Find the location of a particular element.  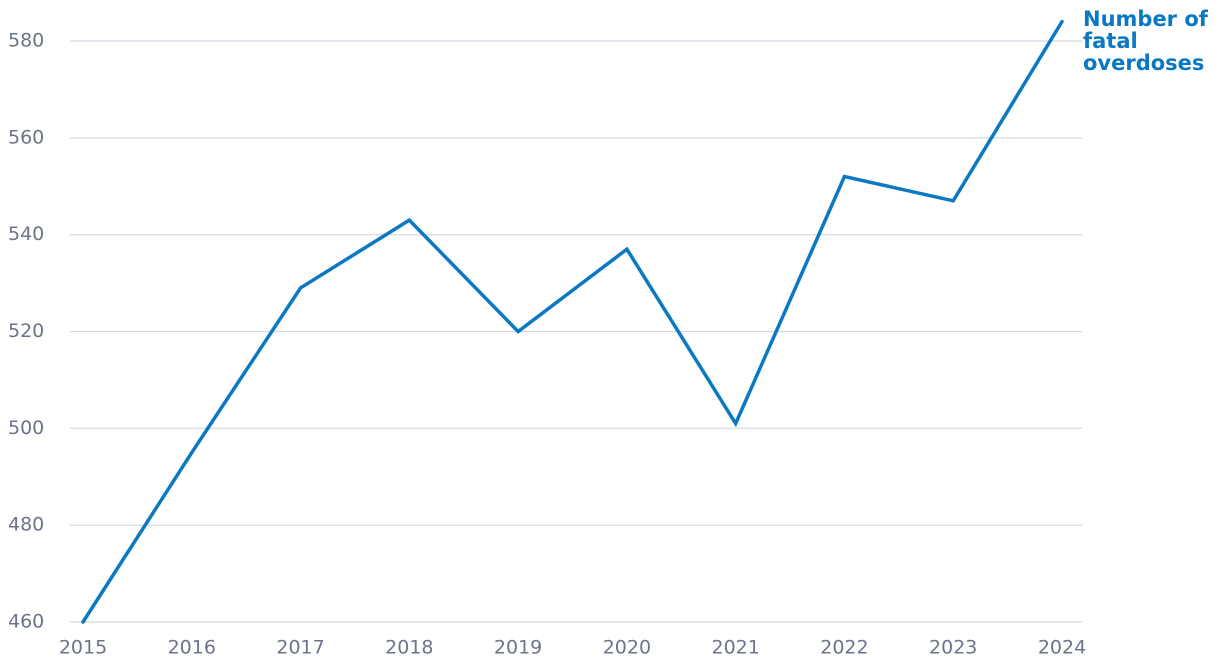

y-tick-label: 560 is located at coordinates (26, 137).